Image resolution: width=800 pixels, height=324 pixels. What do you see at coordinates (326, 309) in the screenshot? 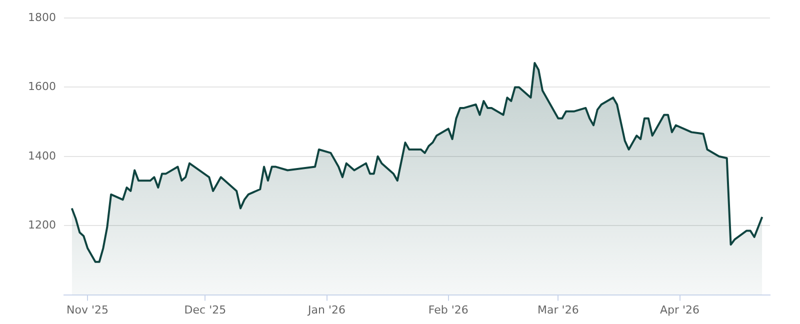
I see `x-tick-label: Jan '26` at bounding box center [326, 309].